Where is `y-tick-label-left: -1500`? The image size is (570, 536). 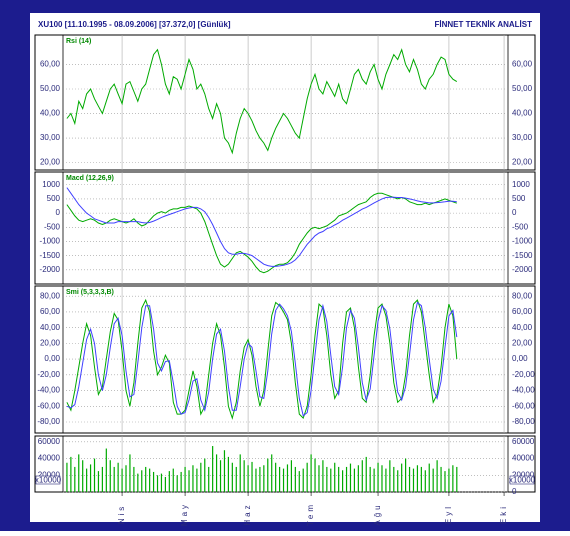 y-tick-label-left: -1500 is located at coordinates (50, 255).